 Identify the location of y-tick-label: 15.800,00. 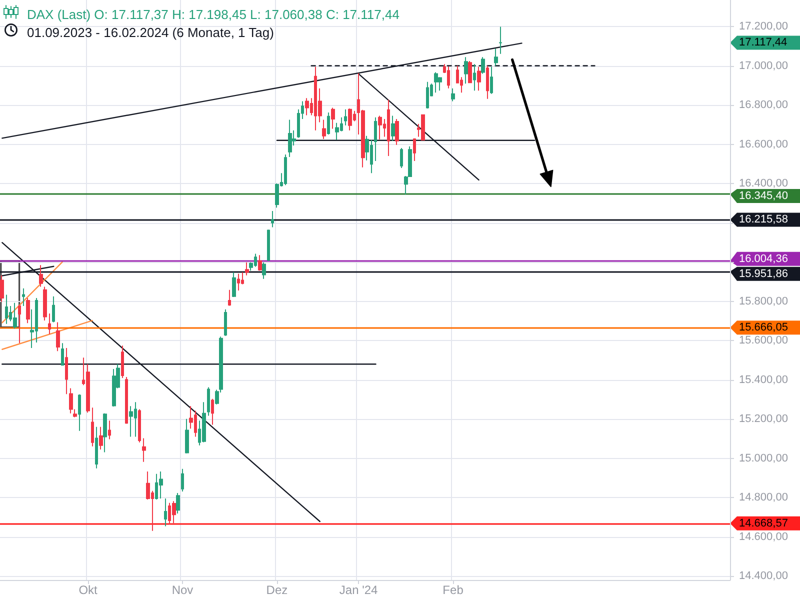
(763, 301).